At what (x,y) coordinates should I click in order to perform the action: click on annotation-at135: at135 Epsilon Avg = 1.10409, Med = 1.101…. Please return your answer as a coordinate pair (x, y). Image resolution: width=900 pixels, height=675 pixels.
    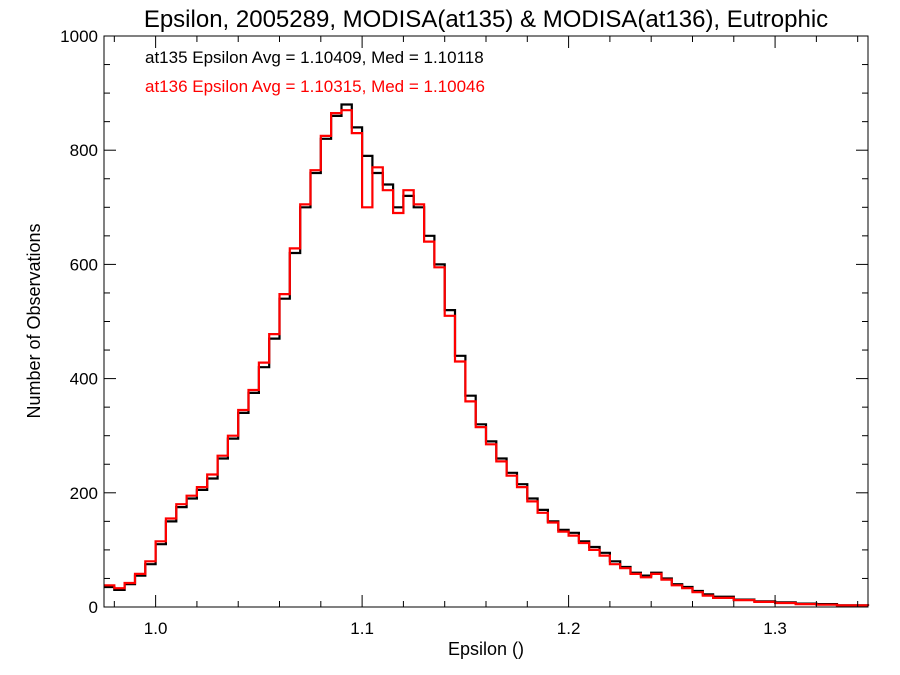
    Looking at the image, I should click on (314, 57).